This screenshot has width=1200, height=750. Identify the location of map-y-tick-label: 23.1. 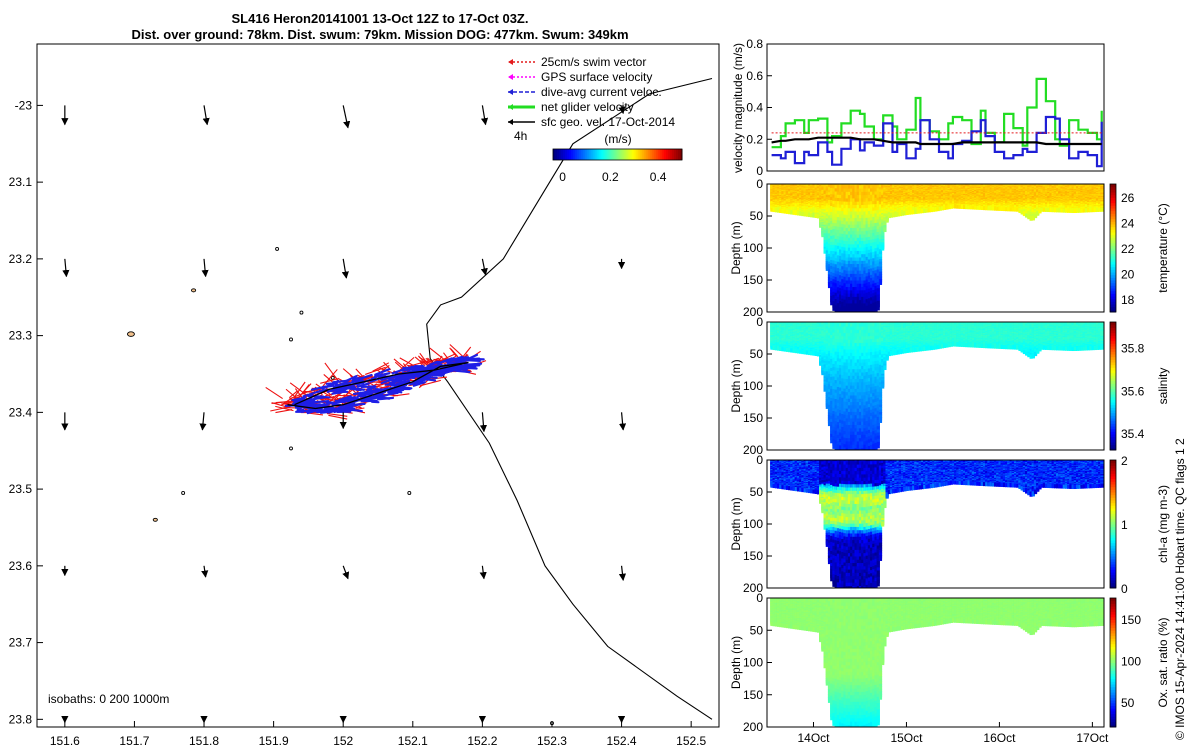
(21, 182).